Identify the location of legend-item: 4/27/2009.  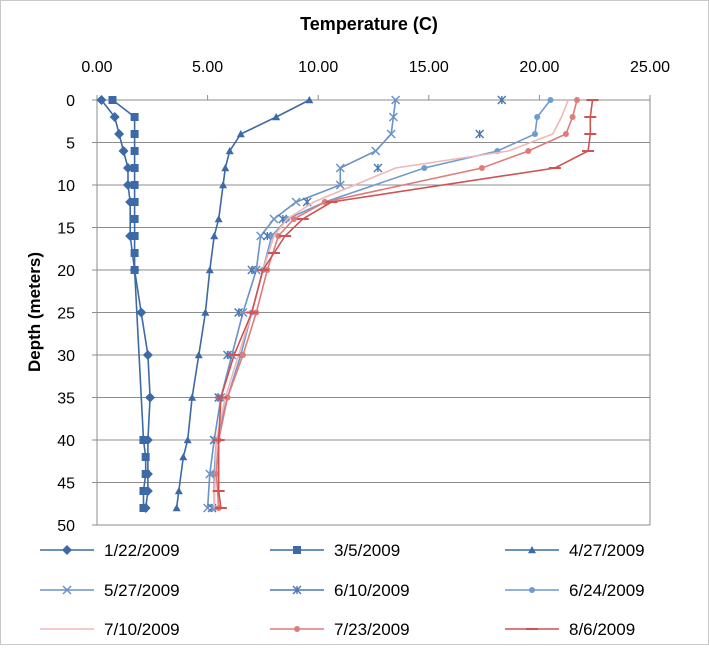
(575, 550).